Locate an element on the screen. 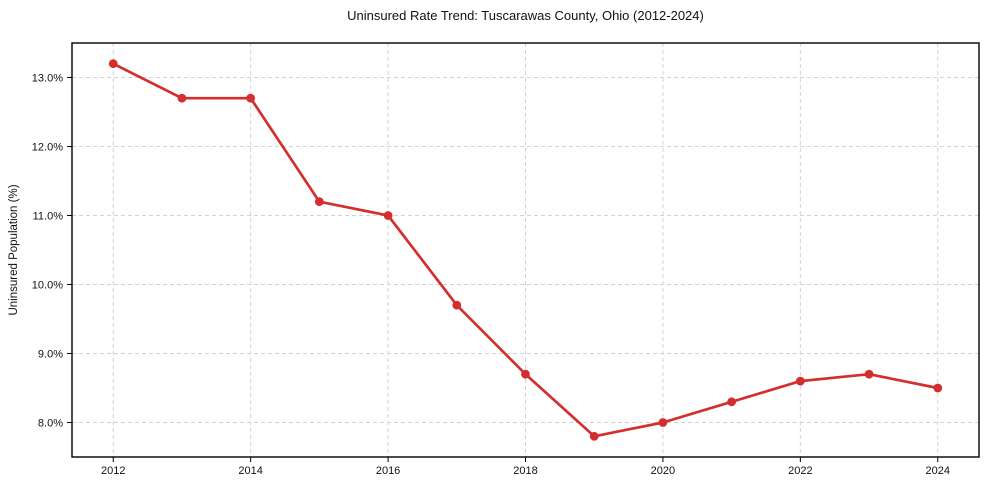 This screenshot has height=490, width=989. x-tick-label: 2014 is located at coordinates (250, 471).